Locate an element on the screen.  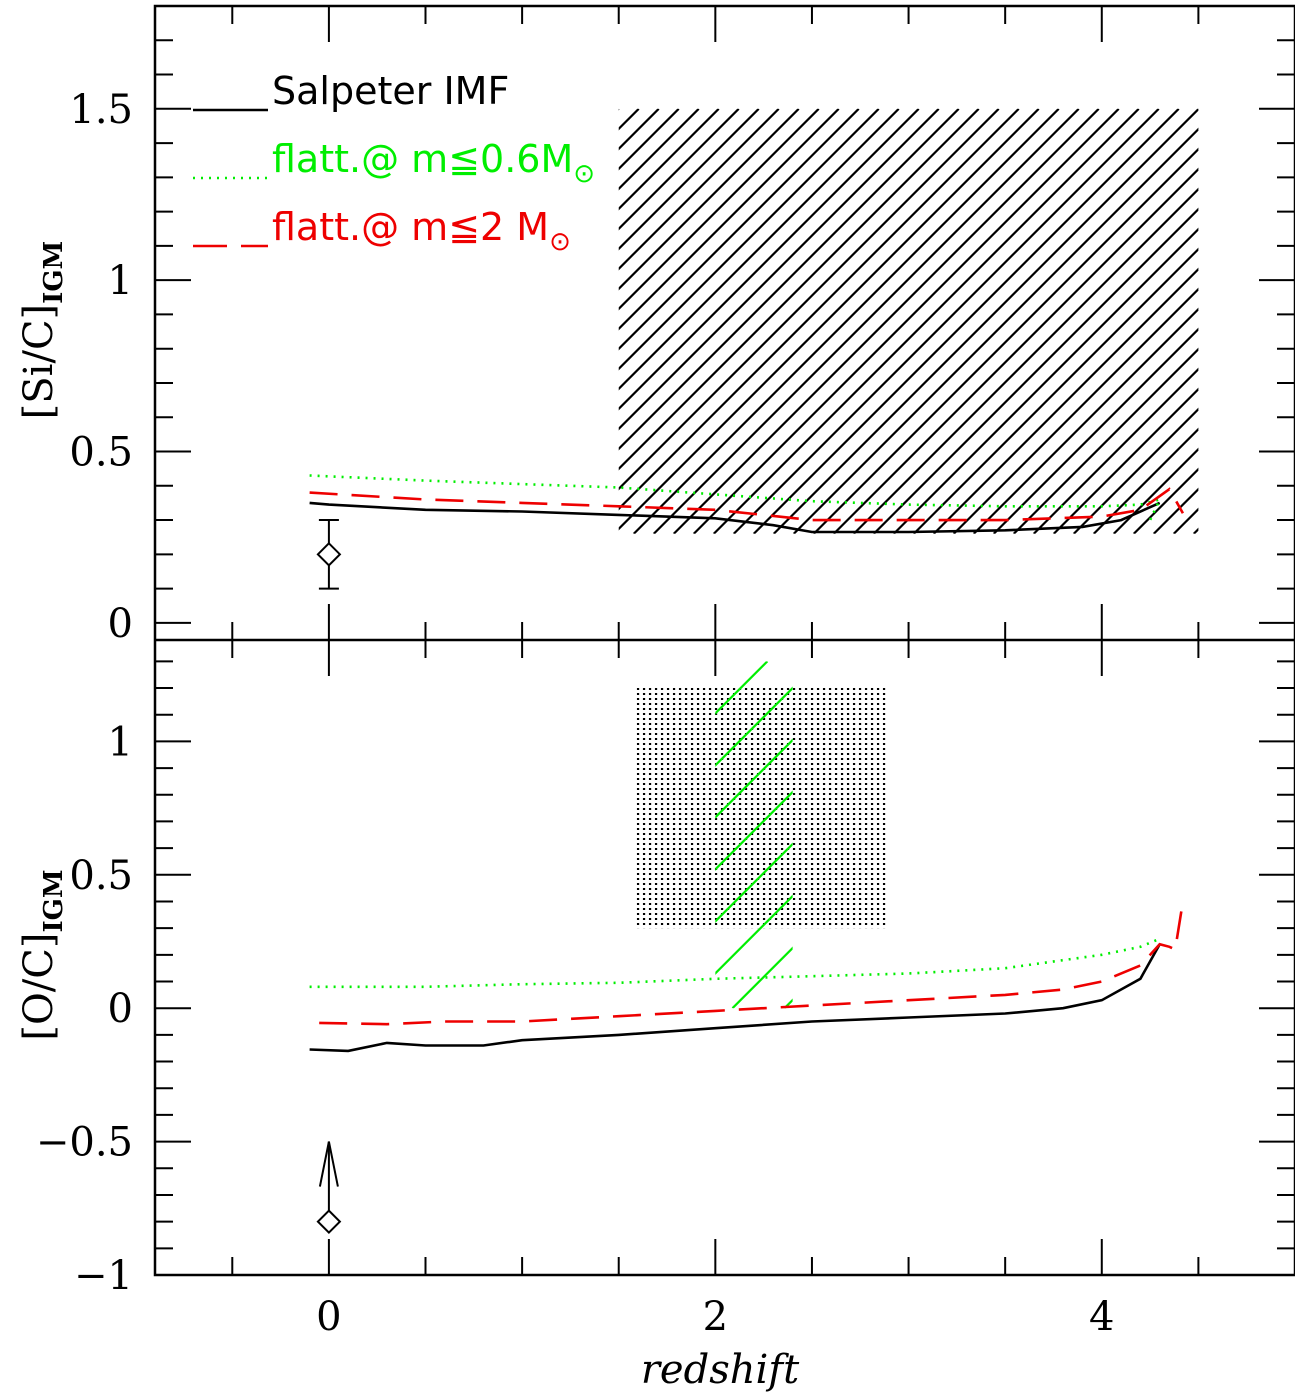
xtick-label: 0 is located at coordinates (328, 1317).